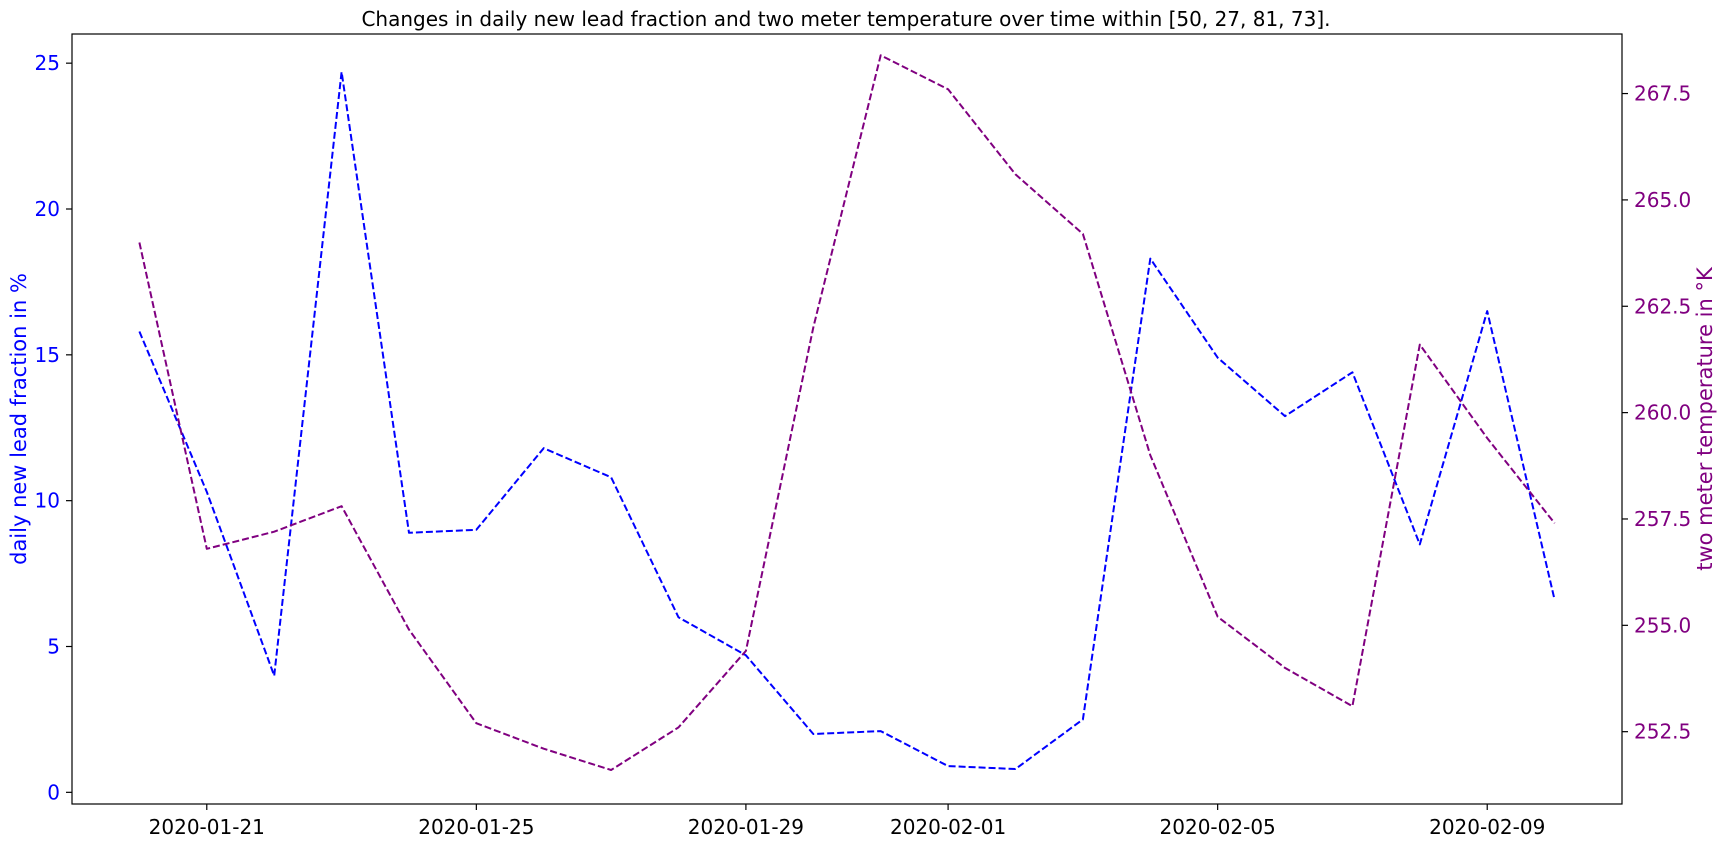  I want to click on y-left-tick-label: 5, so click(53, 647).